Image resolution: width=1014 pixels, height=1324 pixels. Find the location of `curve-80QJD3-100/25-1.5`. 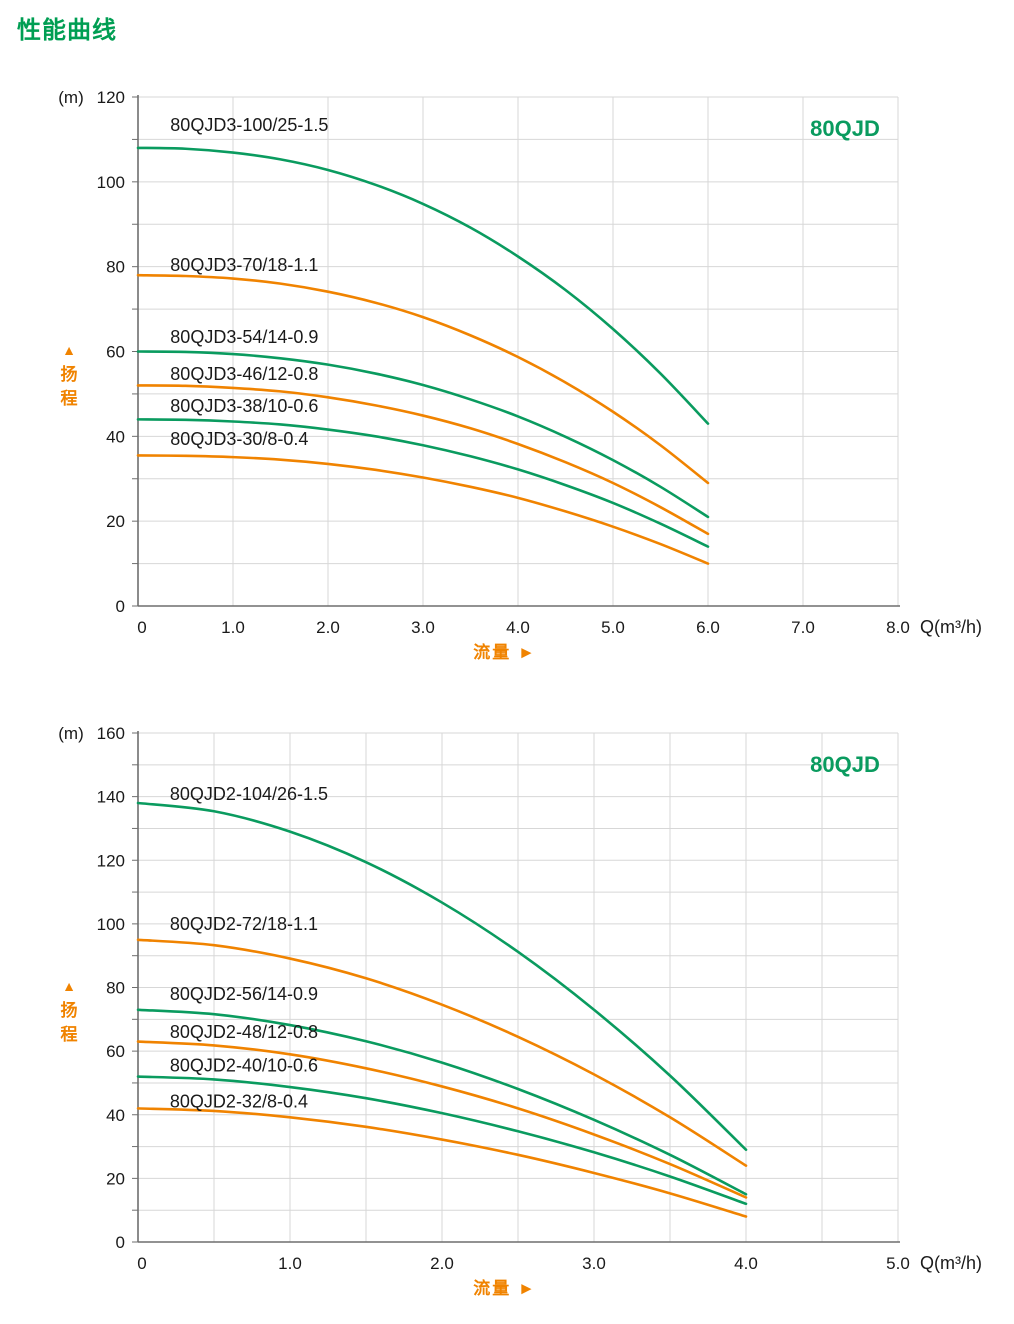

curve-80QJD3-100/25-1.5 is located at coordinates (423, 285).